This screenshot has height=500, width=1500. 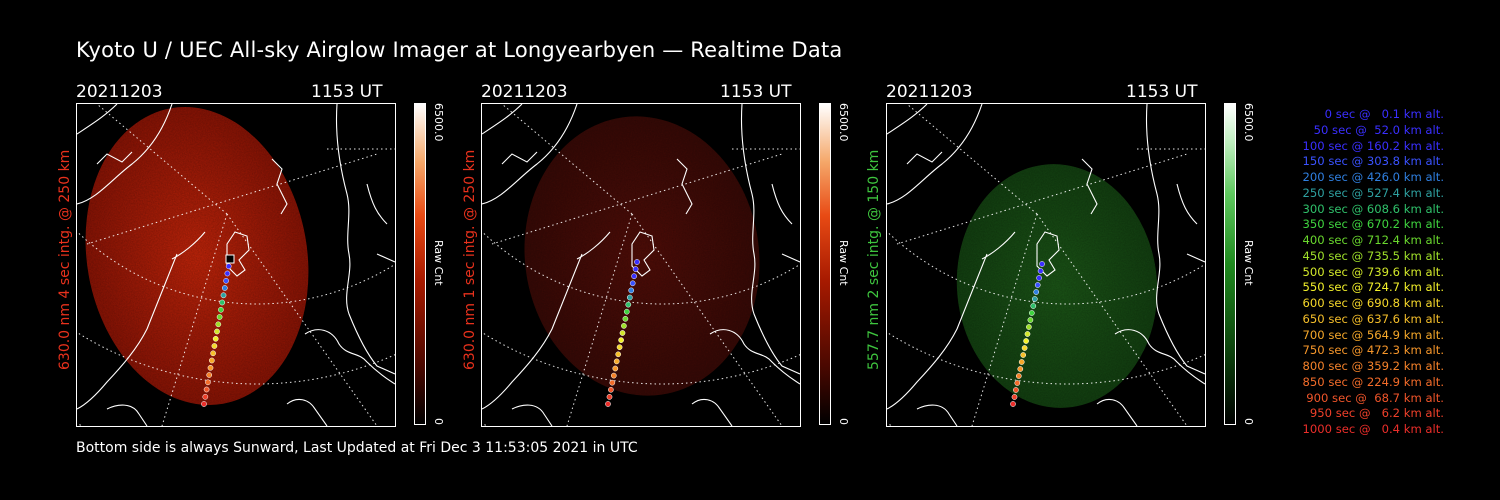 What do you see at coordinates (1373, 145) in the screenshot?
I see `legend-row: 100 sec @ 160.2 km alt.` at bounding box center [1373, 145].